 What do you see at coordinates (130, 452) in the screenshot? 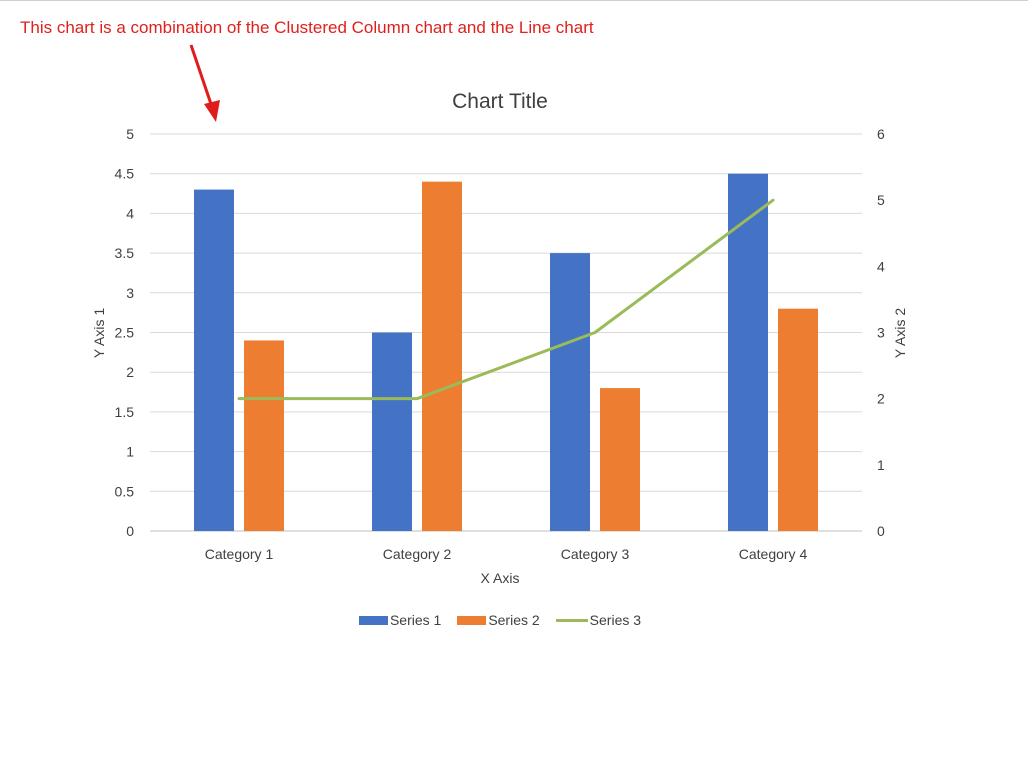
I see `y-axis-1-tick-label: 1` at bounding box center [130, 452].